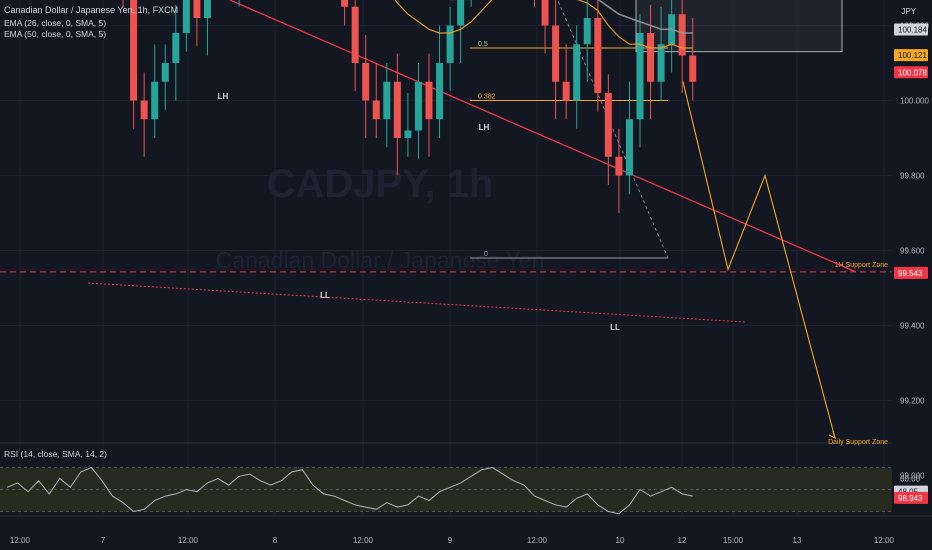 This screenshot has width=932, height=550. I want to click on time-axis: 12:00 7 12:00 8 12:00 9 12:00 10 12 15:00 13 12:00, so click(452, 540).